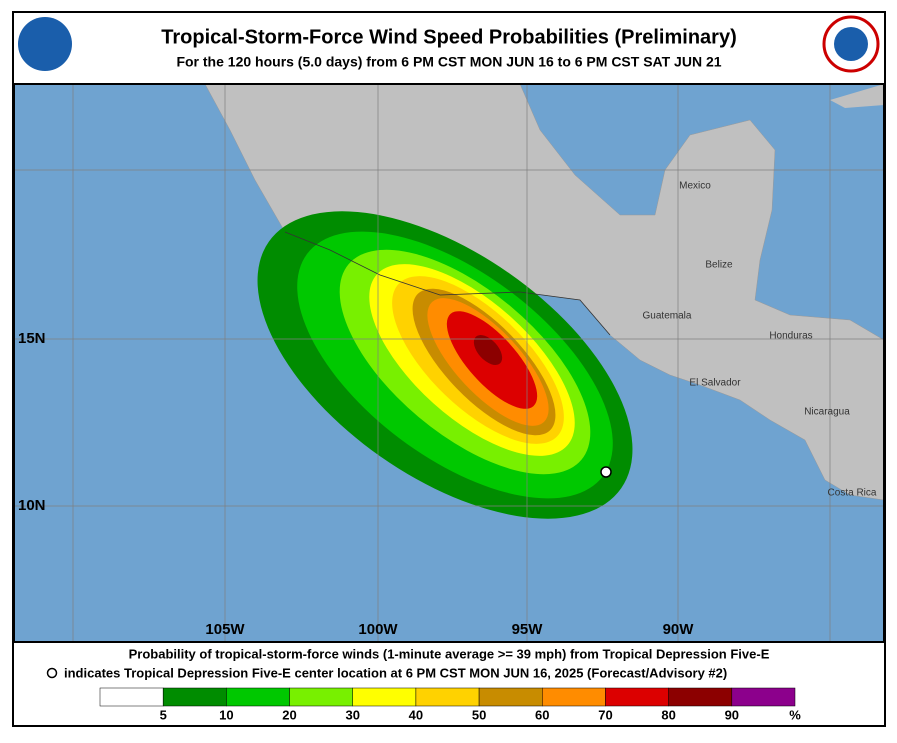  Describe the element at coordinates (226, 714) in the screenshot. I see `legend-tick-label: 10` at that location.